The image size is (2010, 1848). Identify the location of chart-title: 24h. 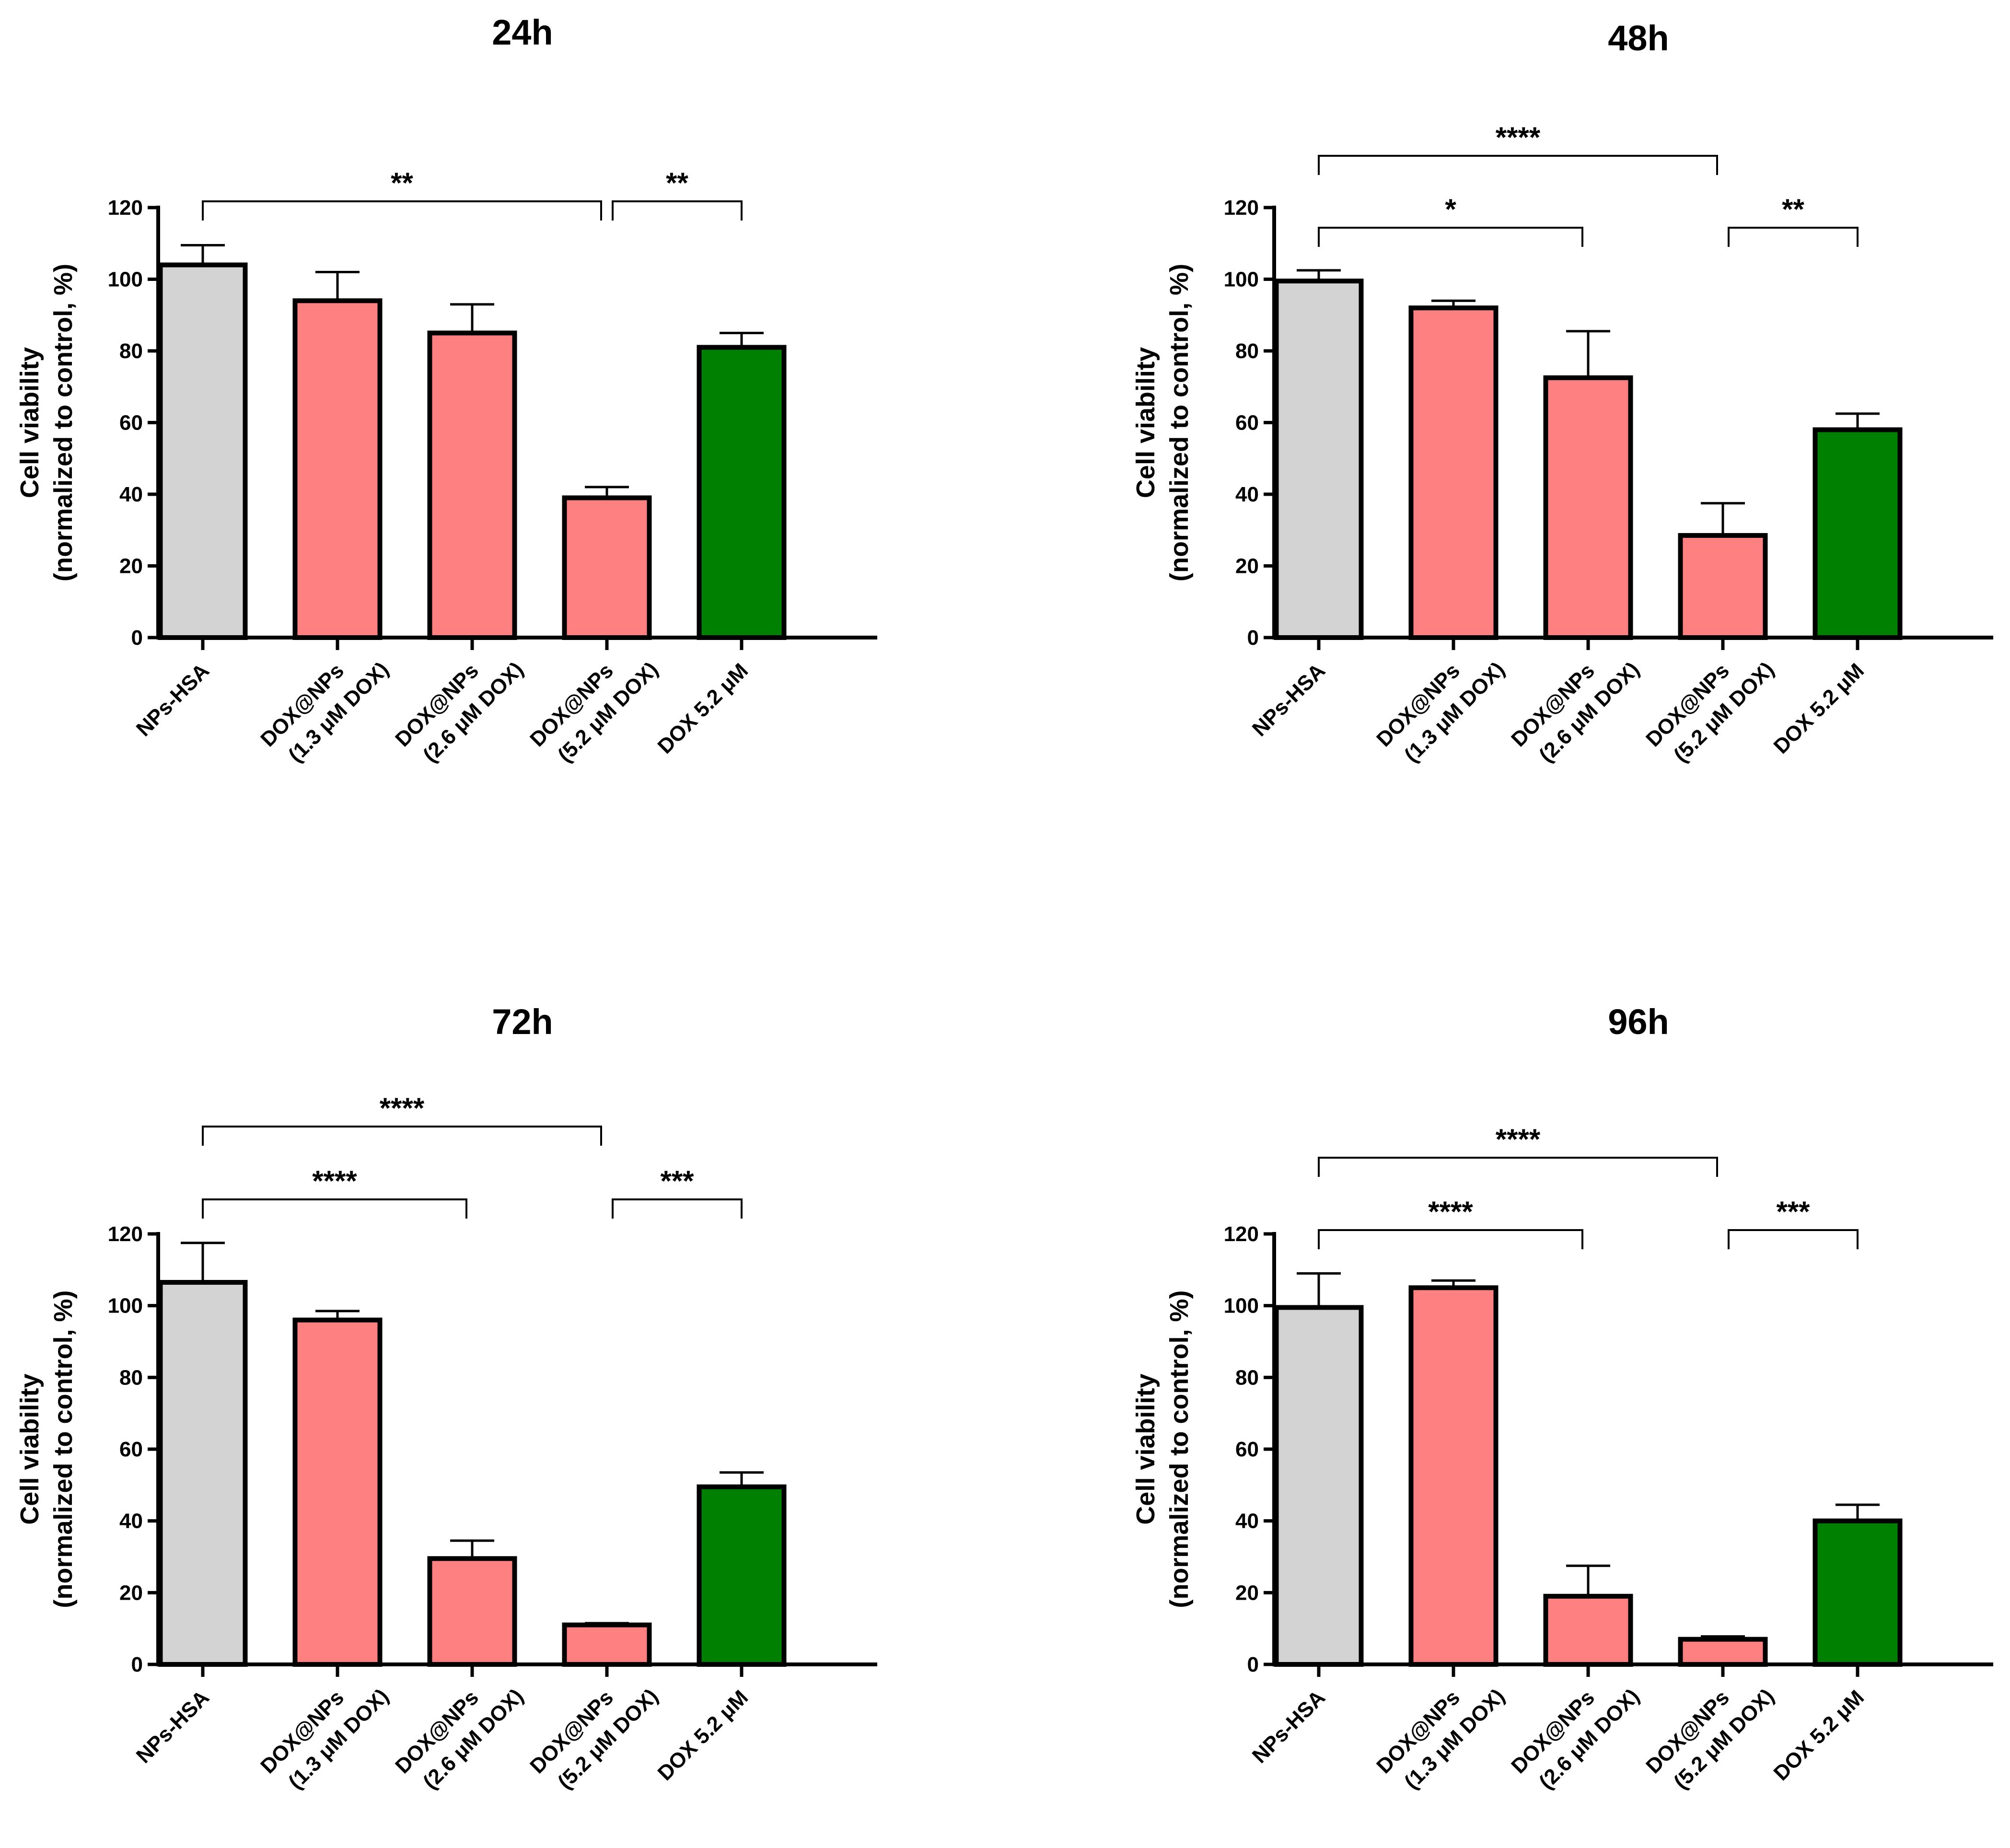
(522, 32).